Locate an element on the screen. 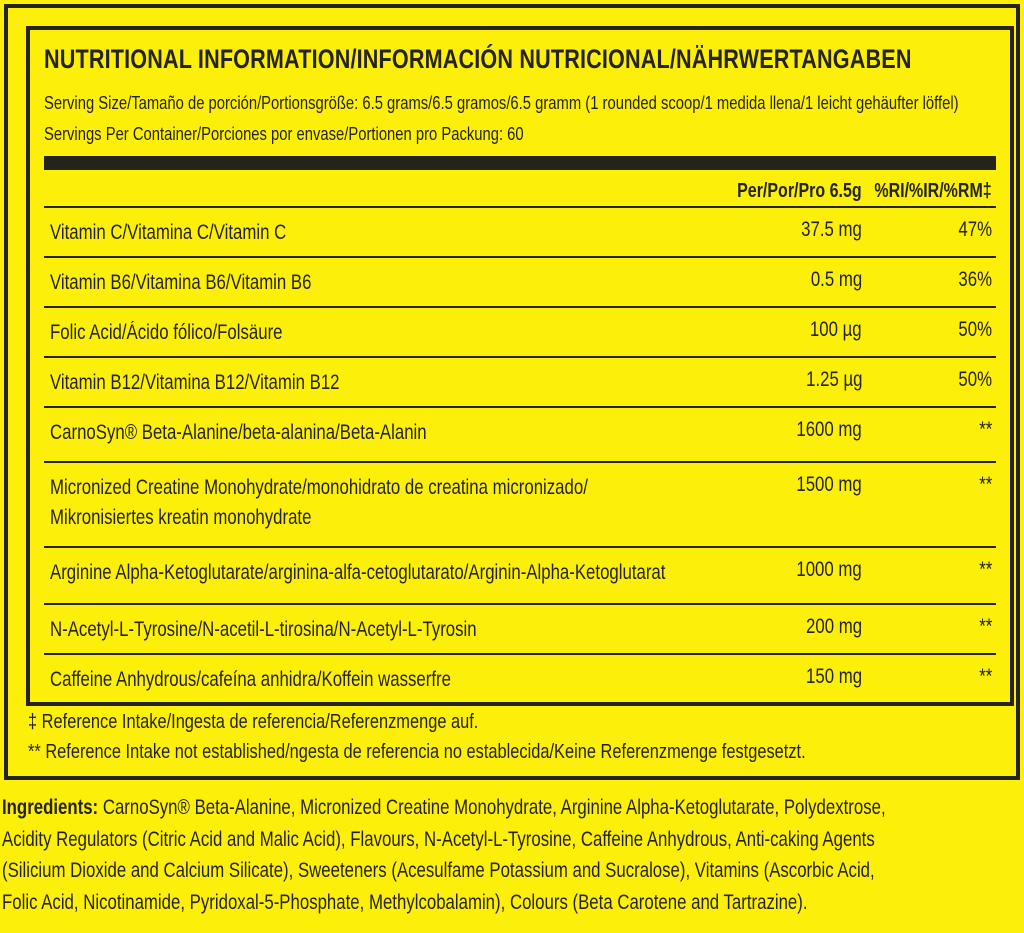 This screenshot has width=1024, height=933. nutrient-amount: 1000 mg is located at coordinates (829, 569).